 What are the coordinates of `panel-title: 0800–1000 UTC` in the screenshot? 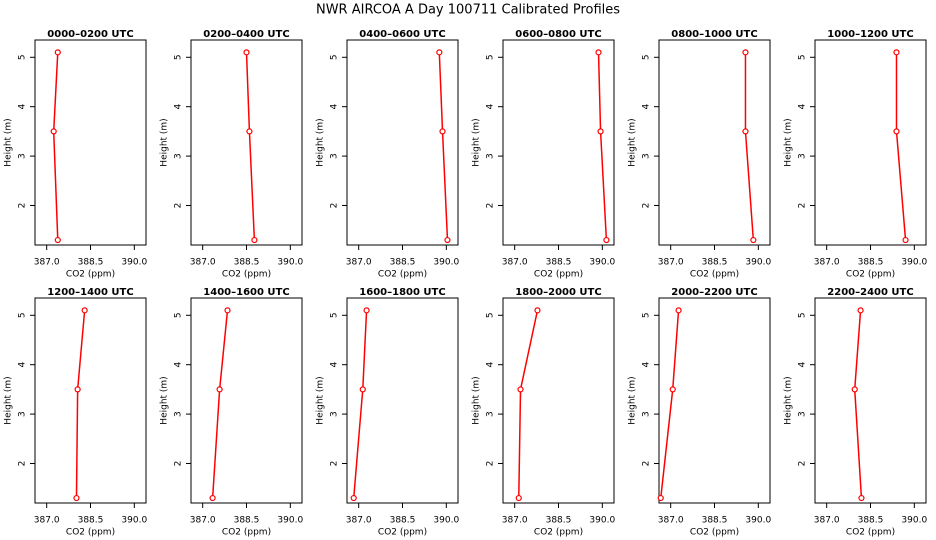 It's located at (714, 34).